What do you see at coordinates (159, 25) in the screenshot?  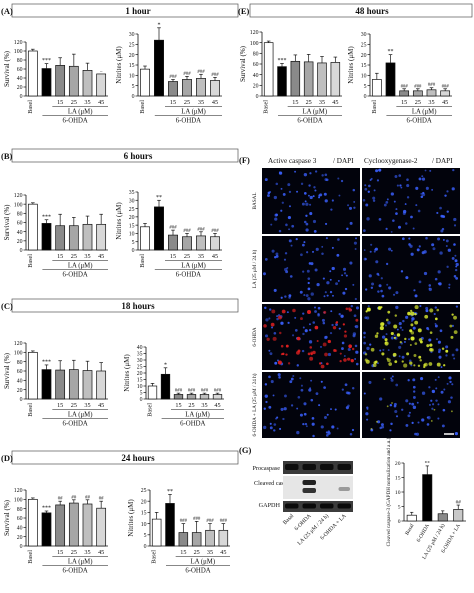 I see `significance-marker: *` at bounding box center [159, 25].